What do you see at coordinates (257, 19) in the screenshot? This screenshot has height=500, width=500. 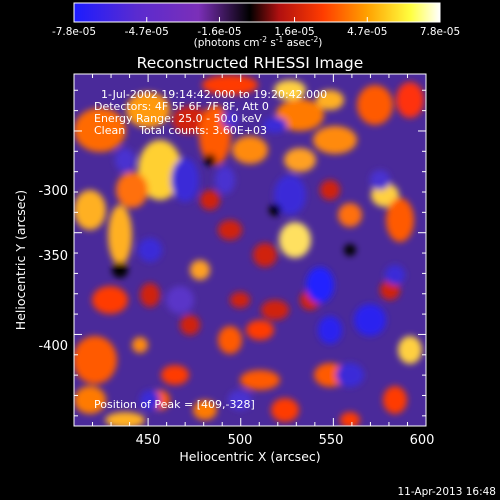 I see `colorbar-ticks` at bounding box center [257, 19].